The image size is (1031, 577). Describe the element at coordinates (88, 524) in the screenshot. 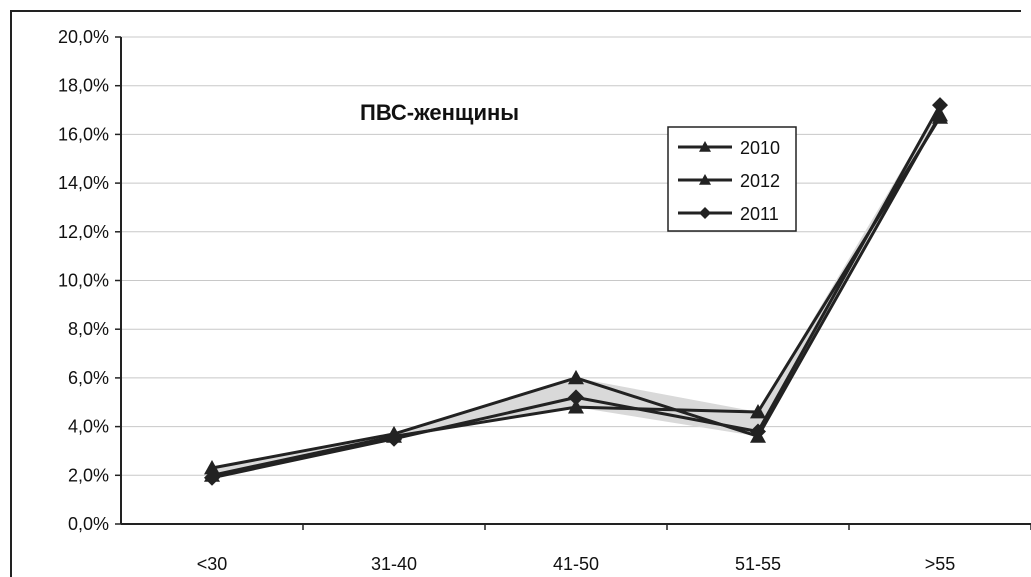

I see `y-tick-label: 0,0%` at that location.